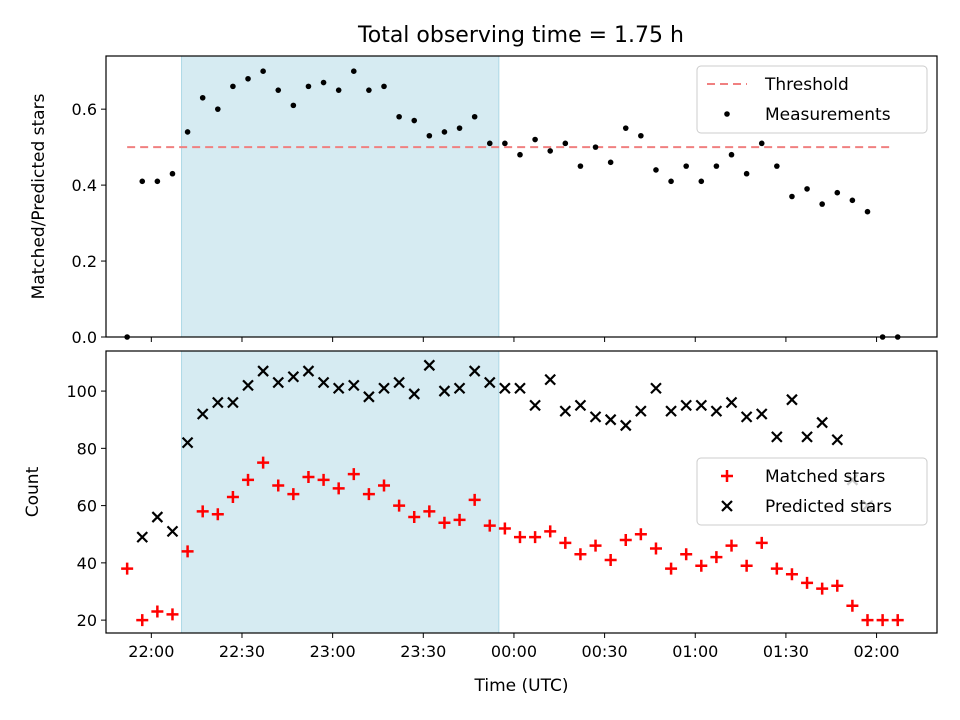 Image resolution: width=960 pixels, height=720 pixels. I want to click on y-tick-label: 0.0, so click(84, 337).